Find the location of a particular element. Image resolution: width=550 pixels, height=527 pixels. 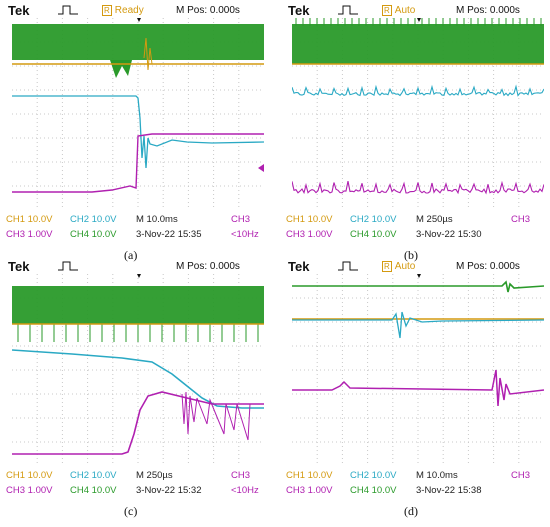

panel-caption: (a) is located at coordinates (131, 255).